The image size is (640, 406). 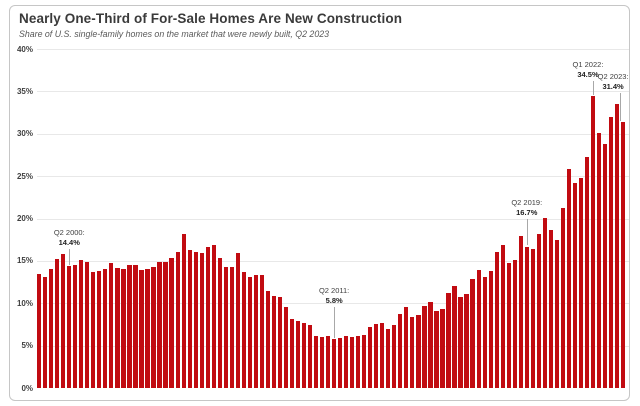 What do you see at coordinates (588, 64) in the screenshot?
I see `annotation-label: Q1 2022:` at bounding box center [588, 64].